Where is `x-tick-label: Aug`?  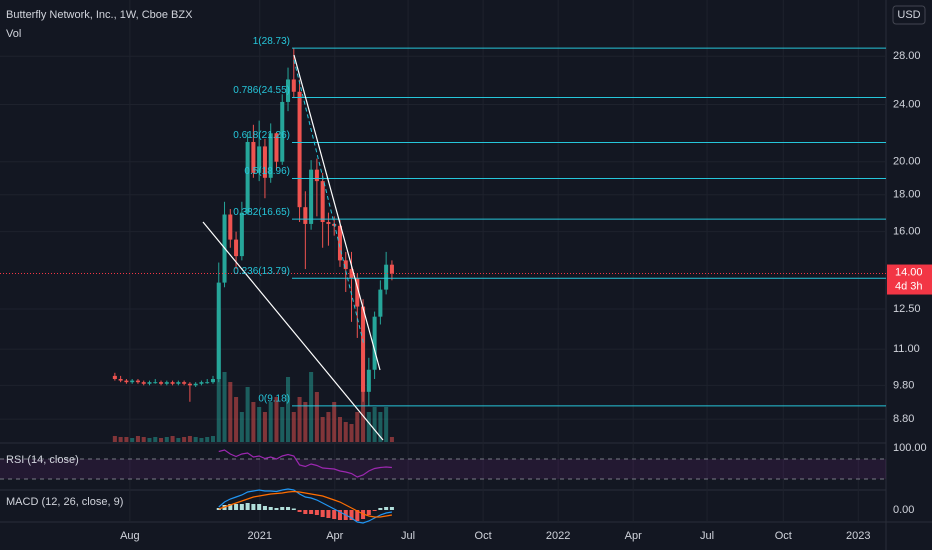 x-tick-label: Aug is located at coordinates (130, 536).